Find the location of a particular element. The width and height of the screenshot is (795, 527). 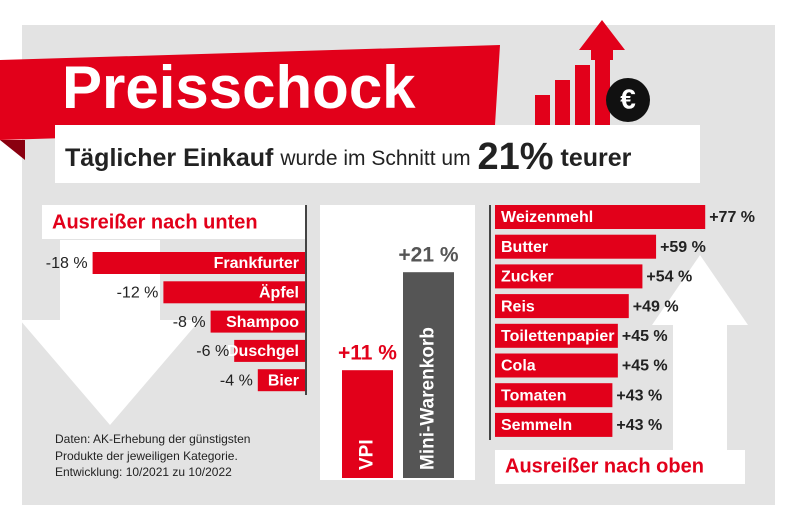

value-label: +59 % is located at coordinates (683, 247).